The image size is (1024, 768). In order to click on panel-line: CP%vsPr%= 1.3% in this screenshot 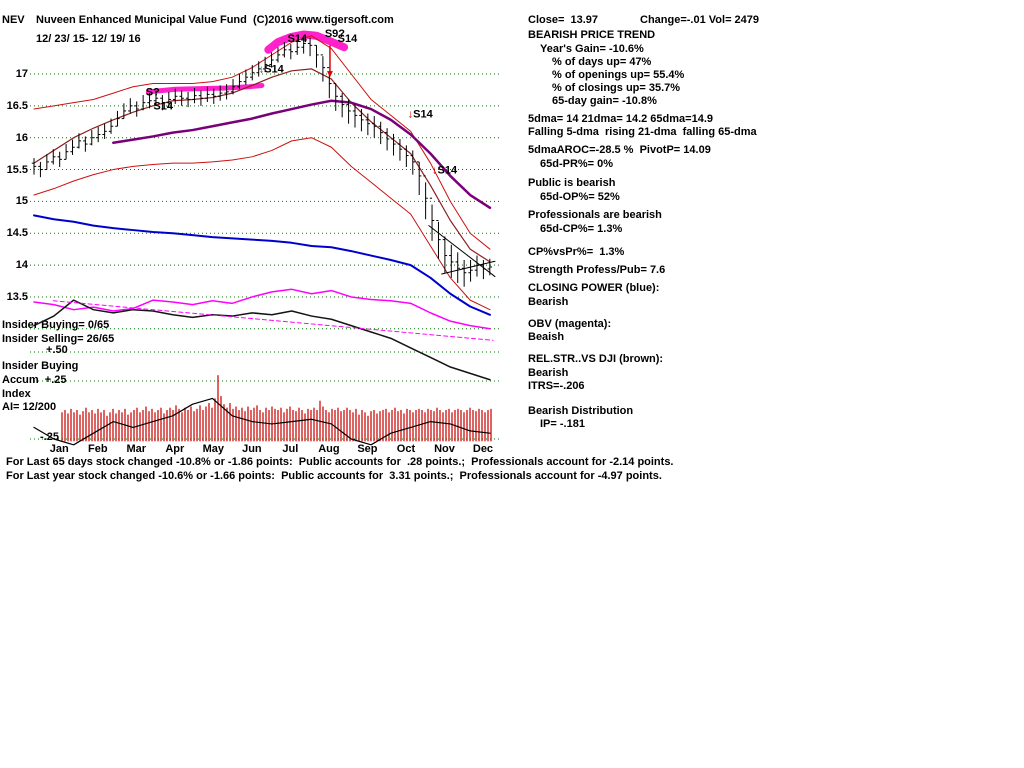, I will do `click(576, 252)`.